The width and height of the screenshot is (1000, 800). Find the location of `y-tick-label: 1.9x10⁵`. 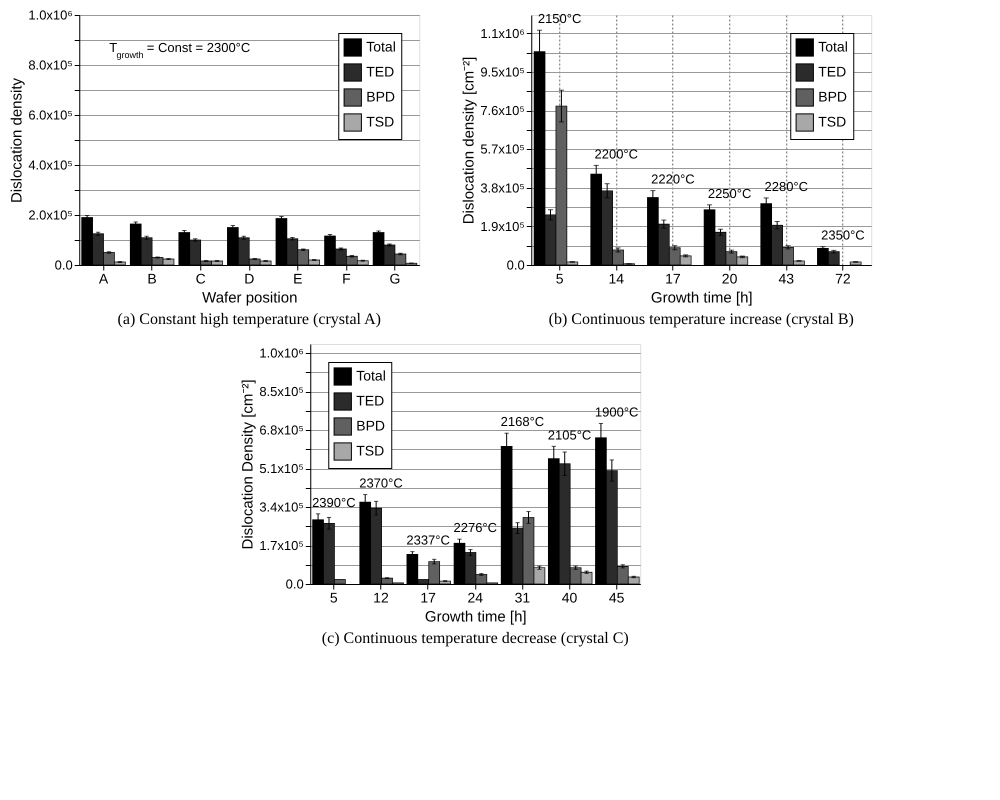

y-tick-label: 1.9x10⁵ is located at coordinates (502, 226).